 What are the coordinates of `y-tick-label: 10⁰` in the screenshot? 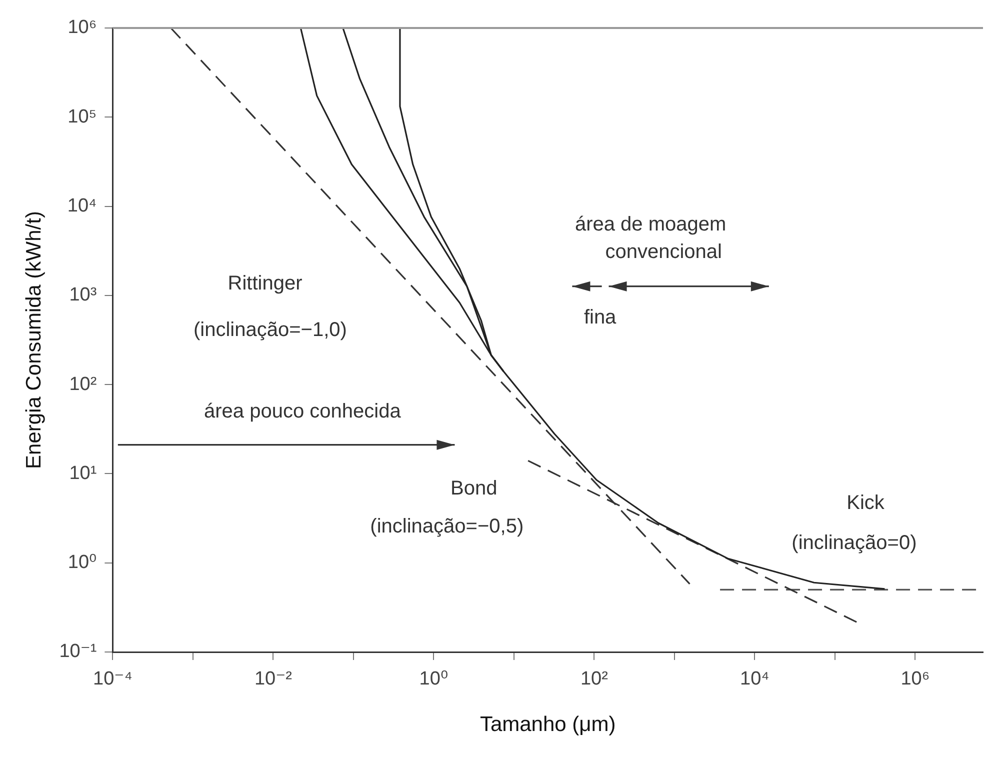 It's located at (82, 563).